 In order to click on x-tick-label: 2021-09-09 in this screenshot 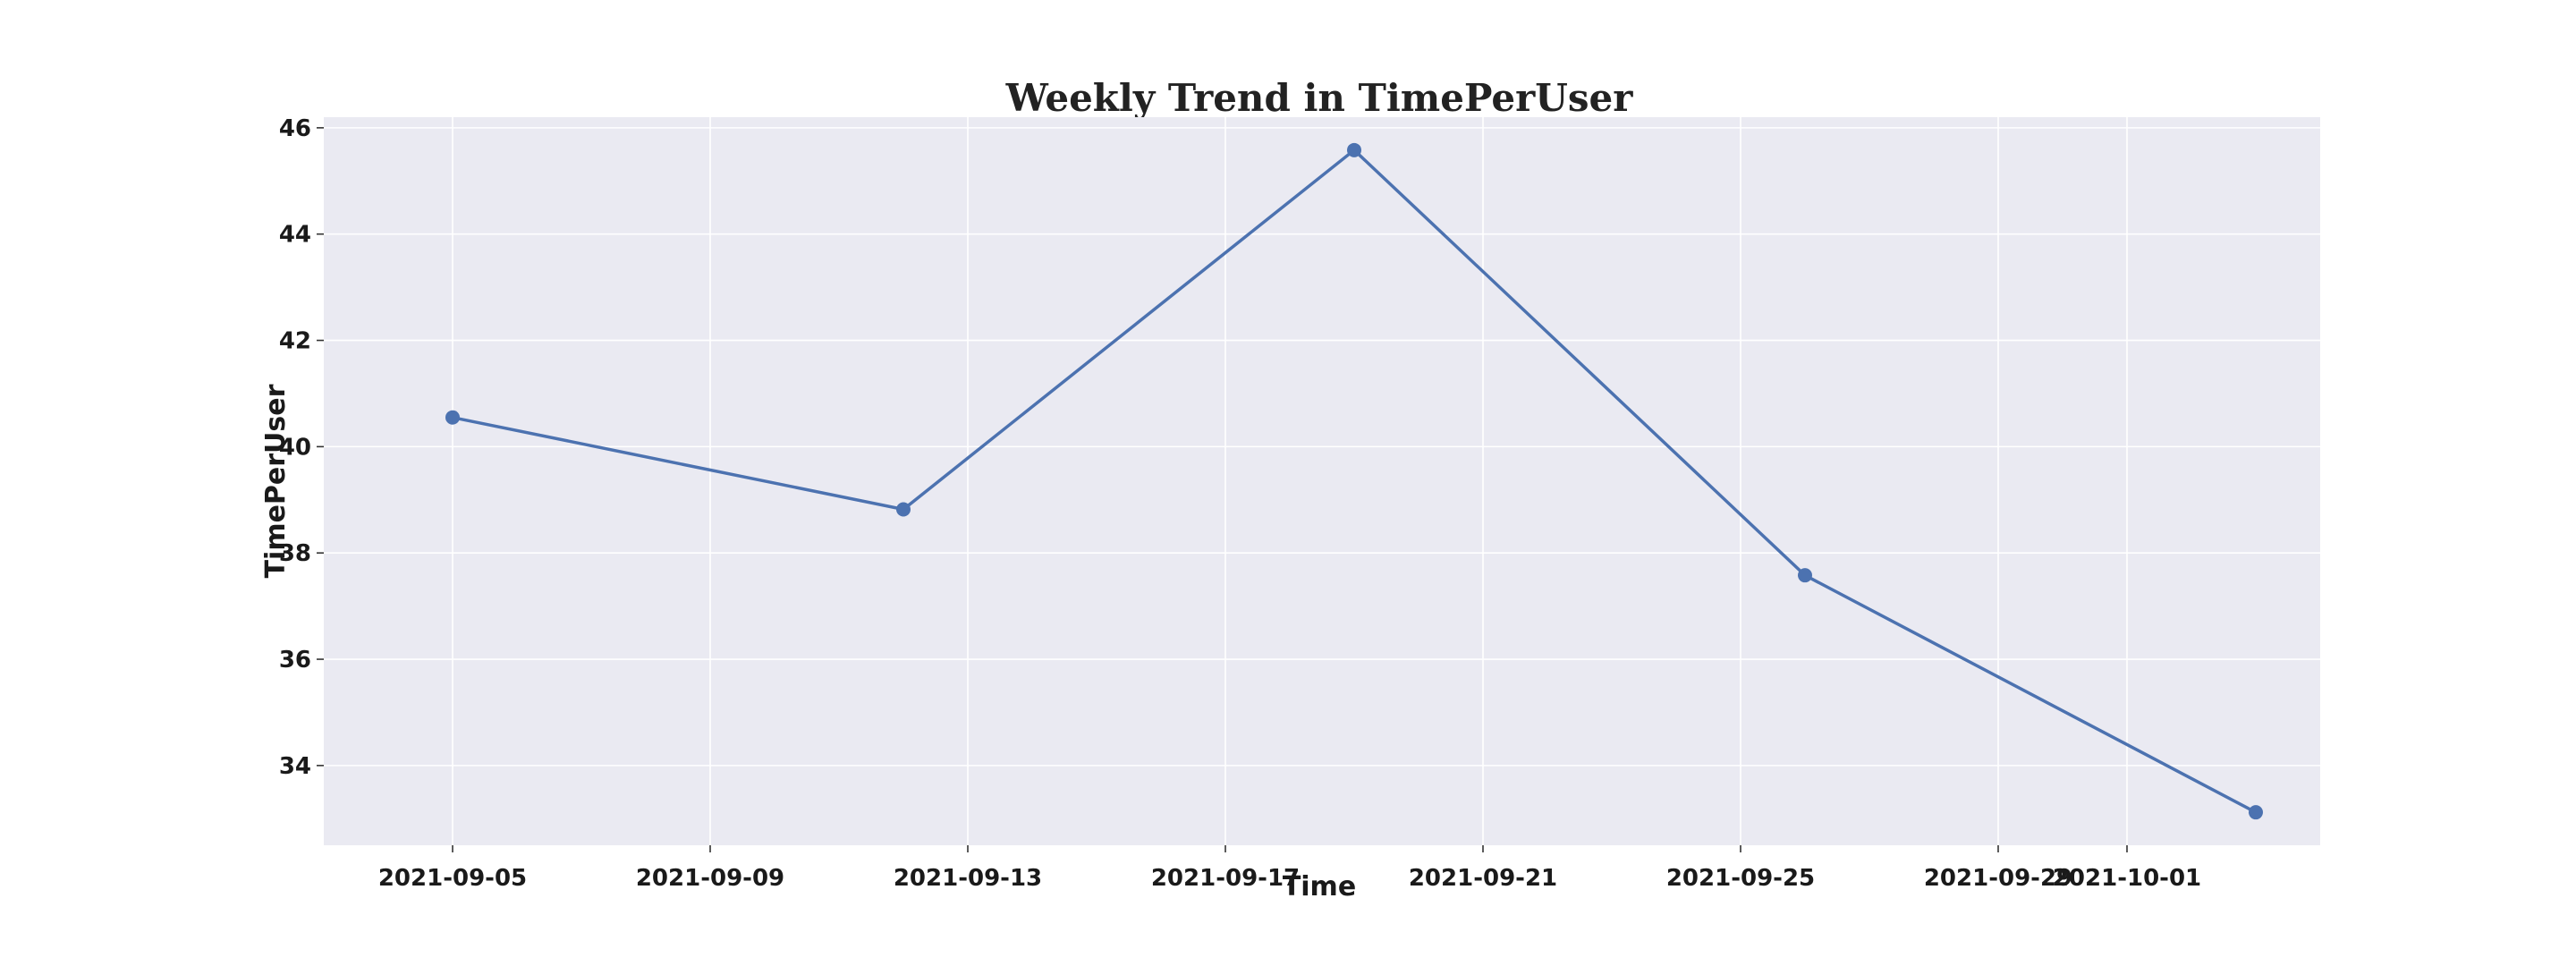, I will do `click(710, 878)`.